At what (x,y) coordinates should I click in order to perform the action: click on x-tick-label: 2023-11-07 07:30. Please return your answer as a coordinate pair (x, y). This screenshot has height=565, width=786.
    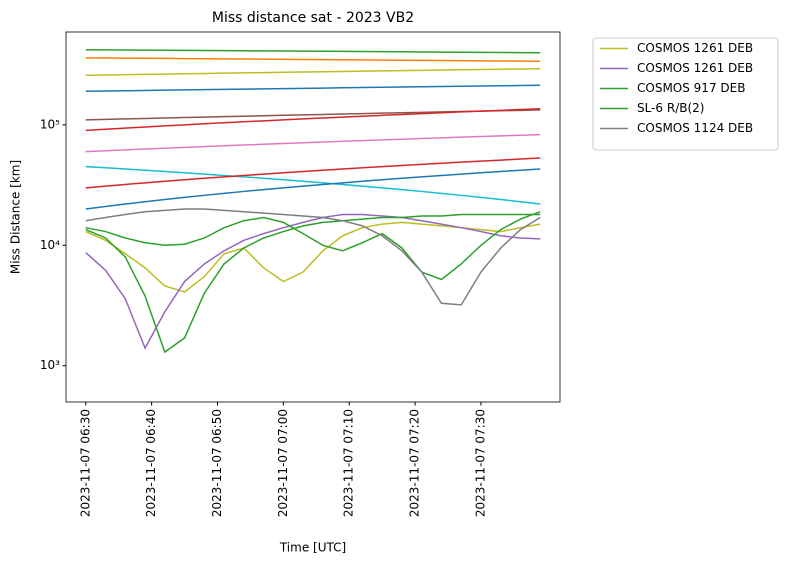
    Looking at the image, I should click on (480, 463).